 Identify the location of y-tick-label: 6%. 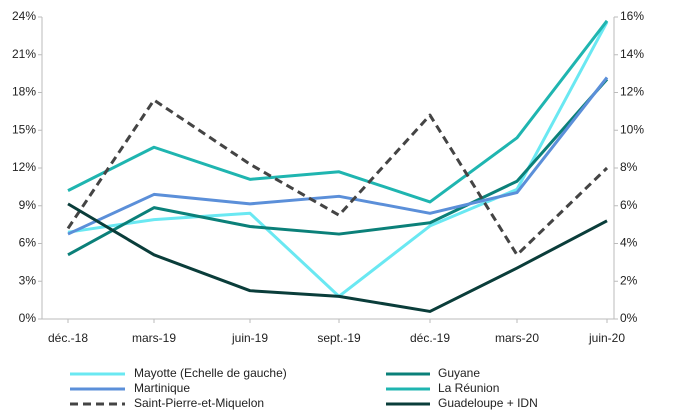
(28, 243).